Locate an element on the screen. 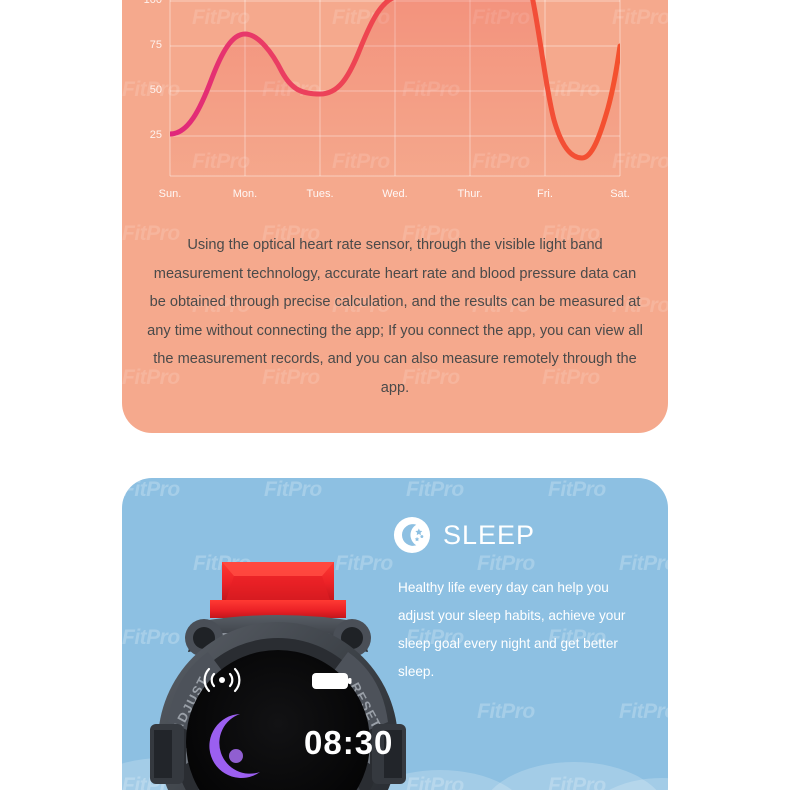 The image size is (790, 790). sleep-header: SLEEP is located at coordinates (464, 535).